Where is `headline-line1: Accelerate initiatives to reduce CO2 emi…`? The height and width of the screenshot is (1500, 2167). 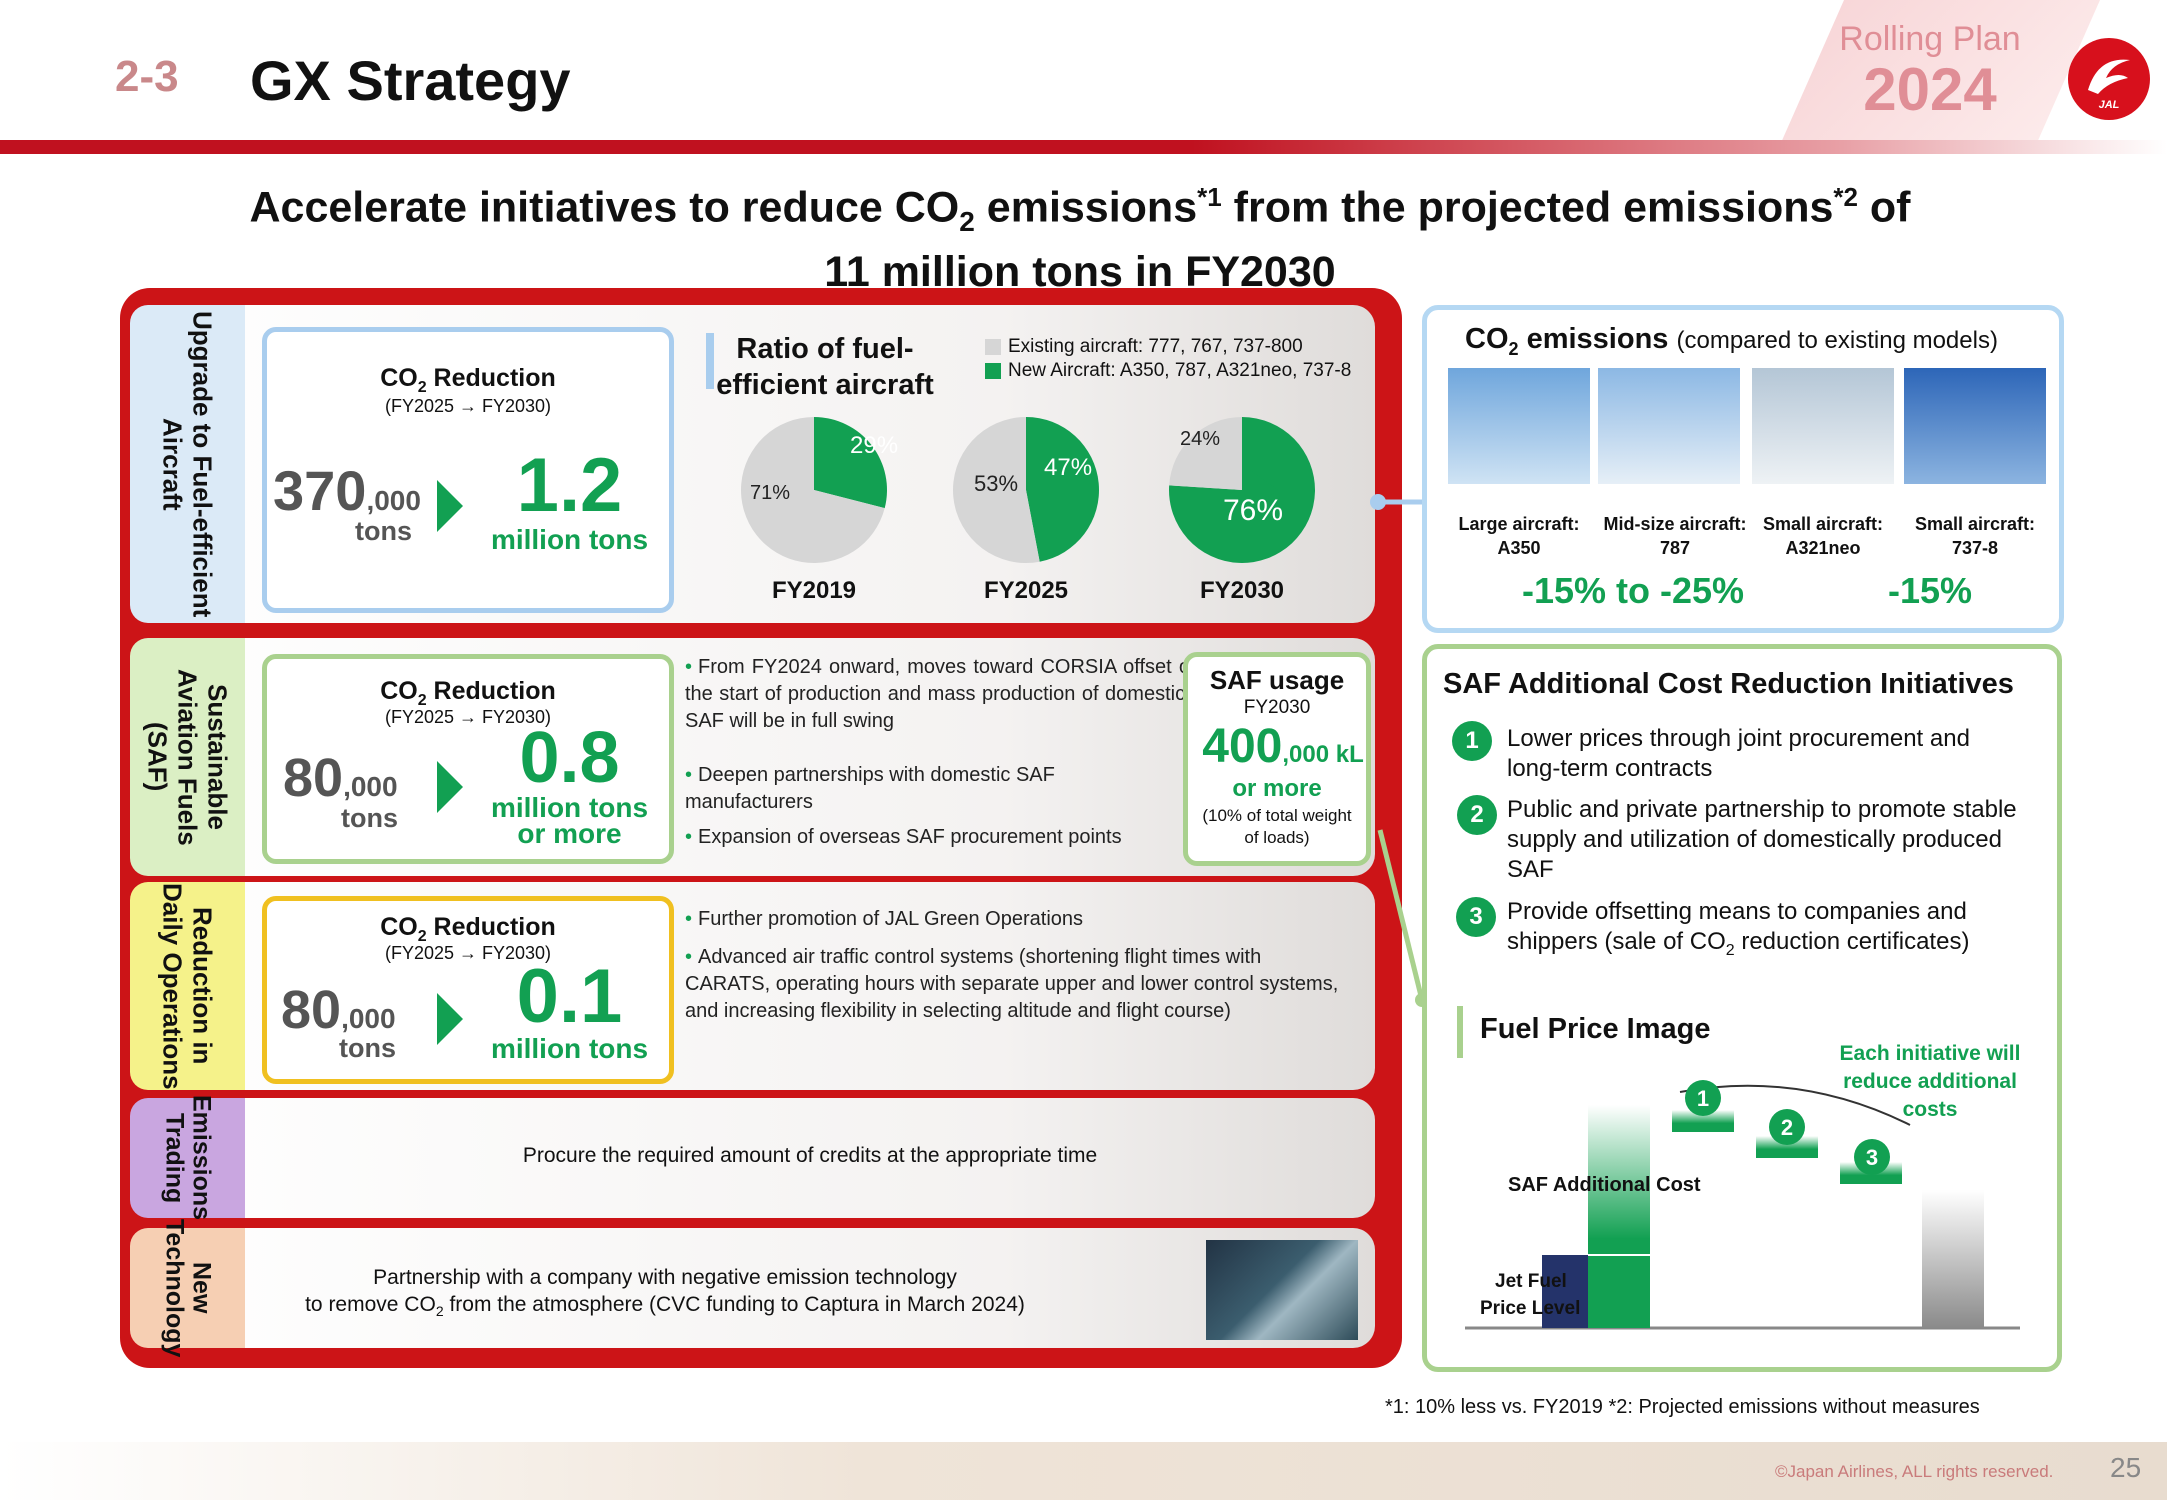 headline-line1: Accelerate initiatives to reduce CO2 emi… is located at coordinates (1080, 209).